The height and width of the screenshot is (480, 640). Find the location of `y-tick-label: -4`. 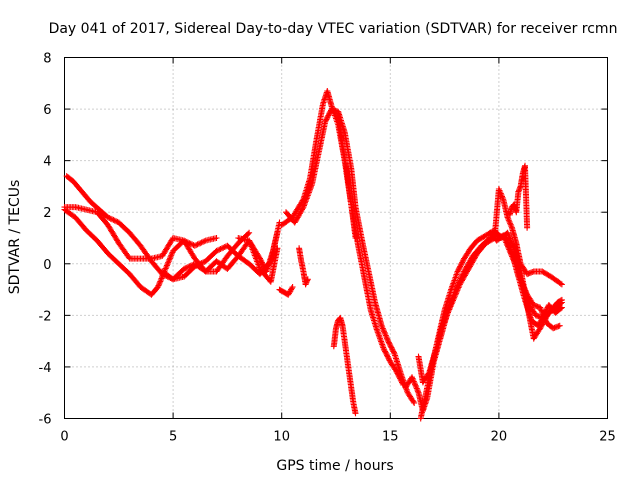

y-tick-label: -4 is located at coordinates (45, 368).